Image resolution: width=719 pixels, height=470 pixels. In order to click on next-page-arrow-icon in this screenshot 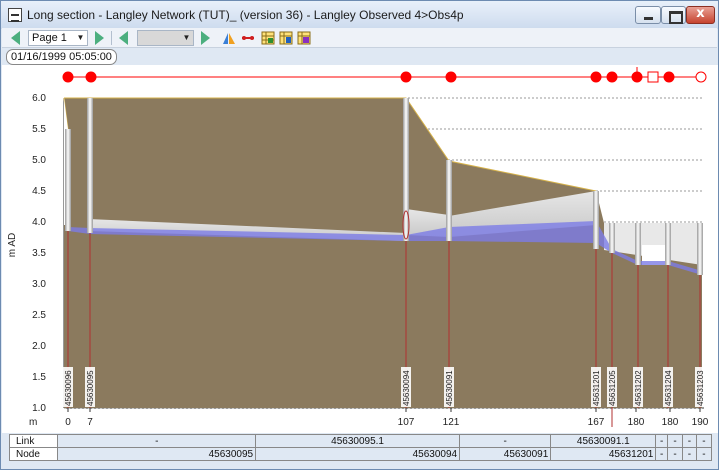, I will do `click(99, 38)`.